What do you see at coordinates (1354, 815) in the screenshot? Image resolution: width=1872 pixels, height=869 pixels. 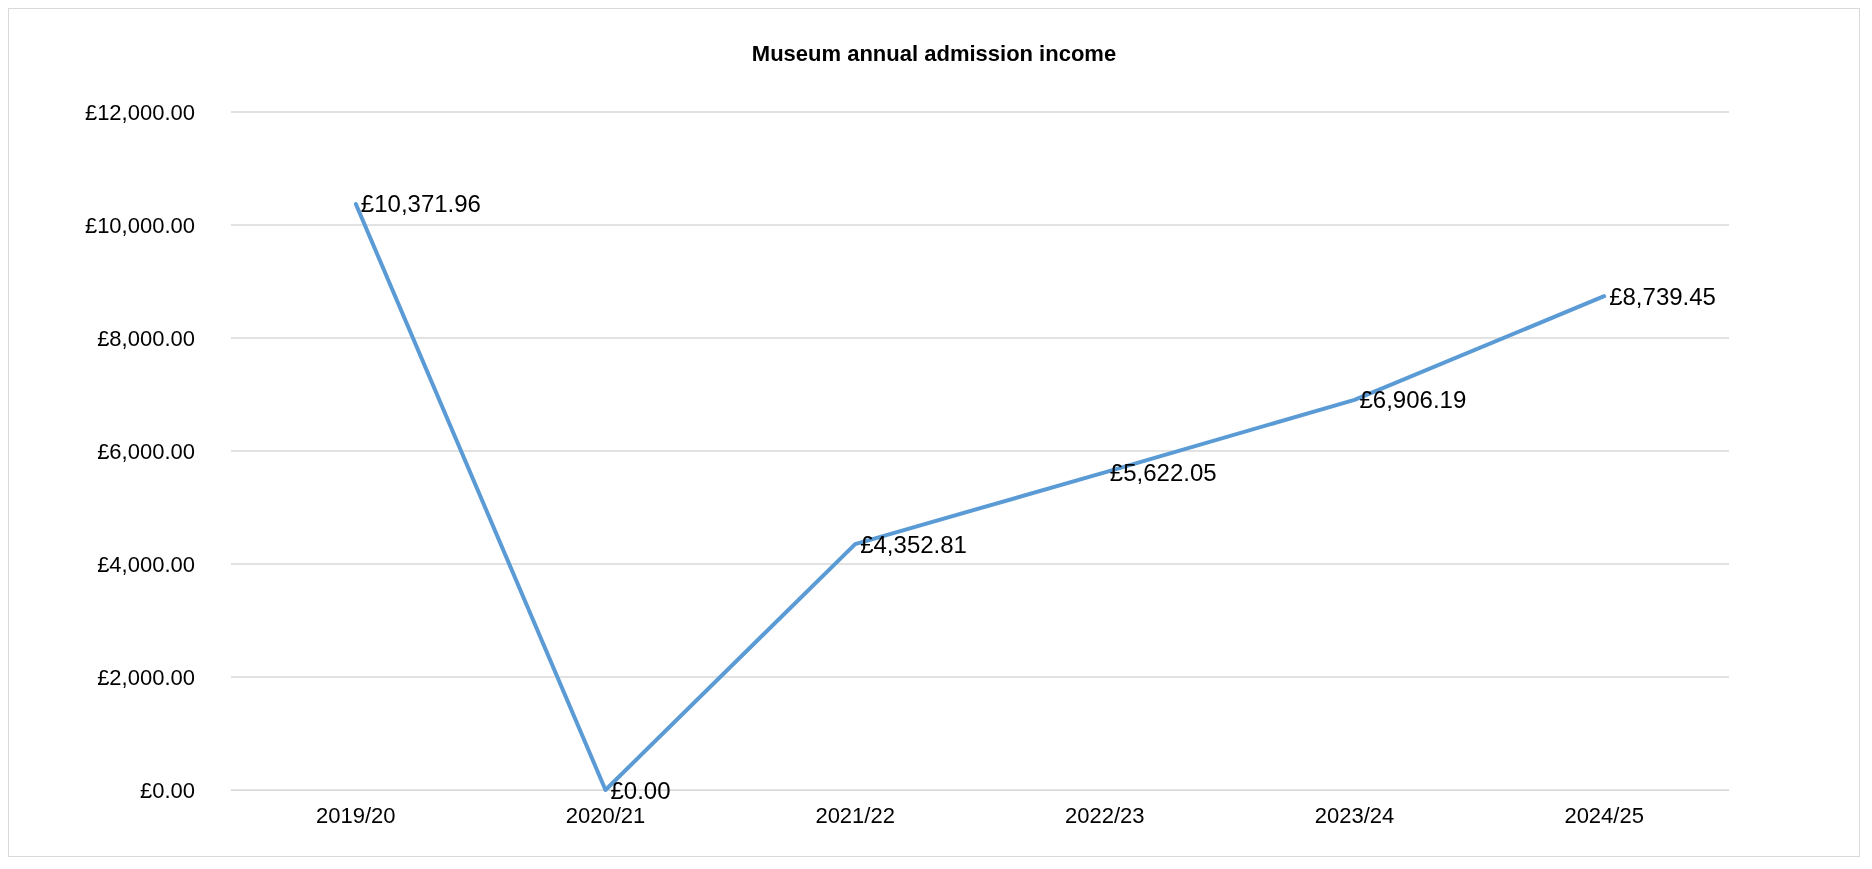 I see `x-tick-label: 2023/24` at bounding box center [1354, 815].